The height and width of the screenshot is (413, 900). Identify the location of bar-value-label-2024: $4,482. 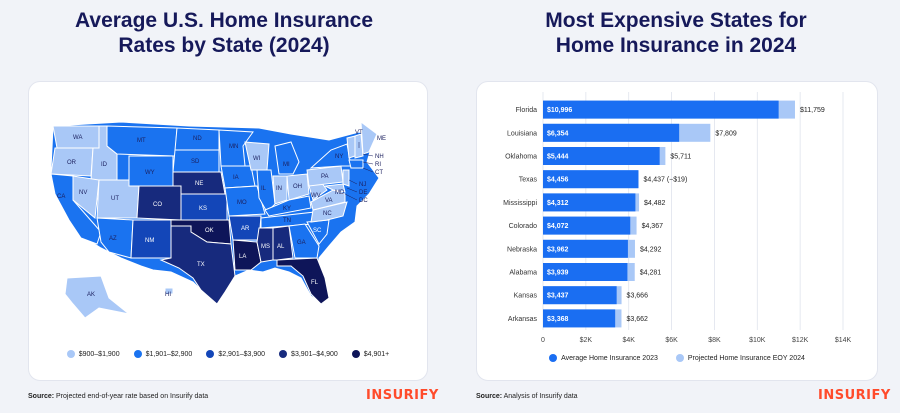
(655, 203).